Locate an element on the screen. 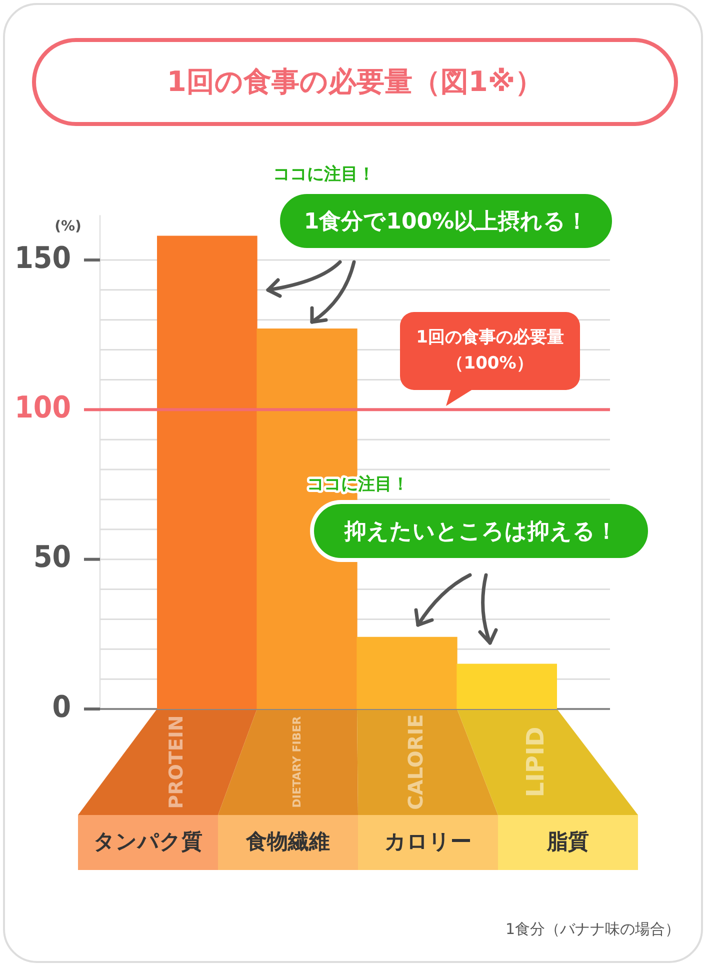  text: DIETARY FIBER is located at coordinates (297, 762).